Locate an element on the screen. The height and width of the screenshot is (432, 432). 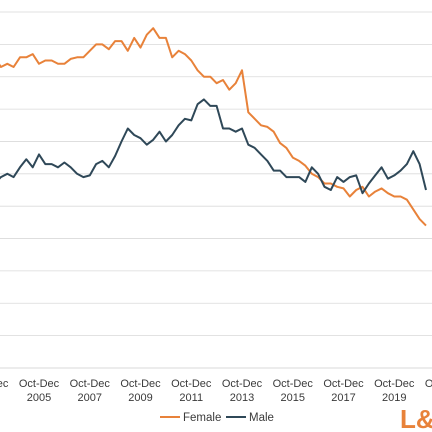
x-tick-label: Oct-Dec 2019 is located at coordinates (394, 391).